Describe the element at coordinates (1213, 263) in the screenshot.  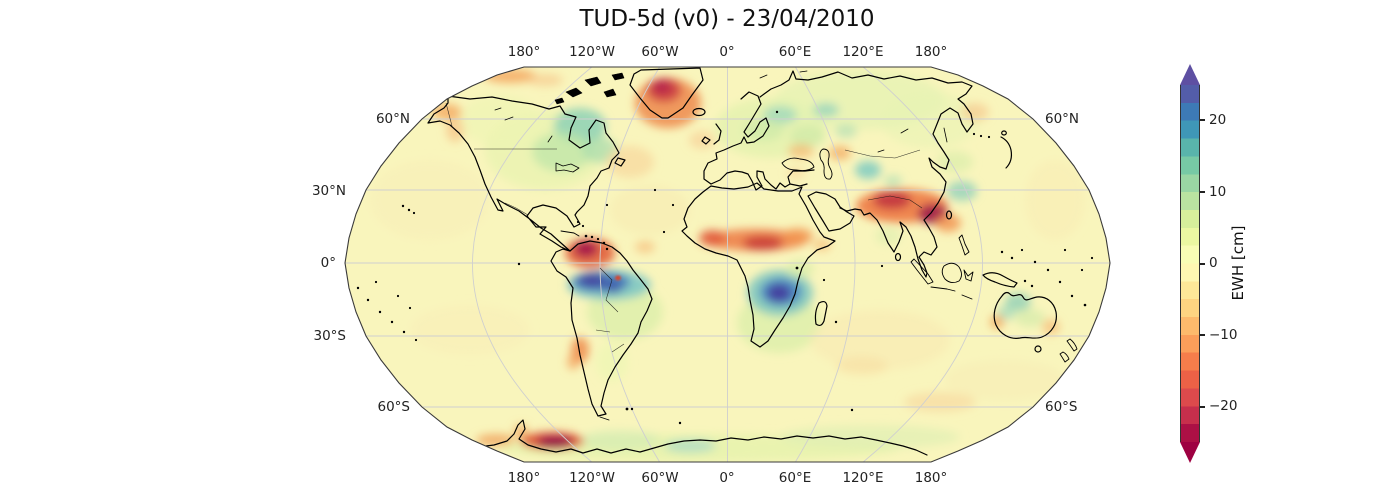
I see `colorbar-tick-label: 0` at that location.